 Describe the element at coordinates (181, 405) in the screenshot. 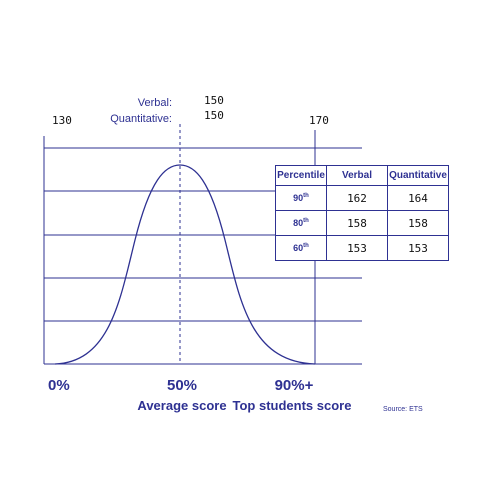

I see `axis-caption: Average score` at that location.